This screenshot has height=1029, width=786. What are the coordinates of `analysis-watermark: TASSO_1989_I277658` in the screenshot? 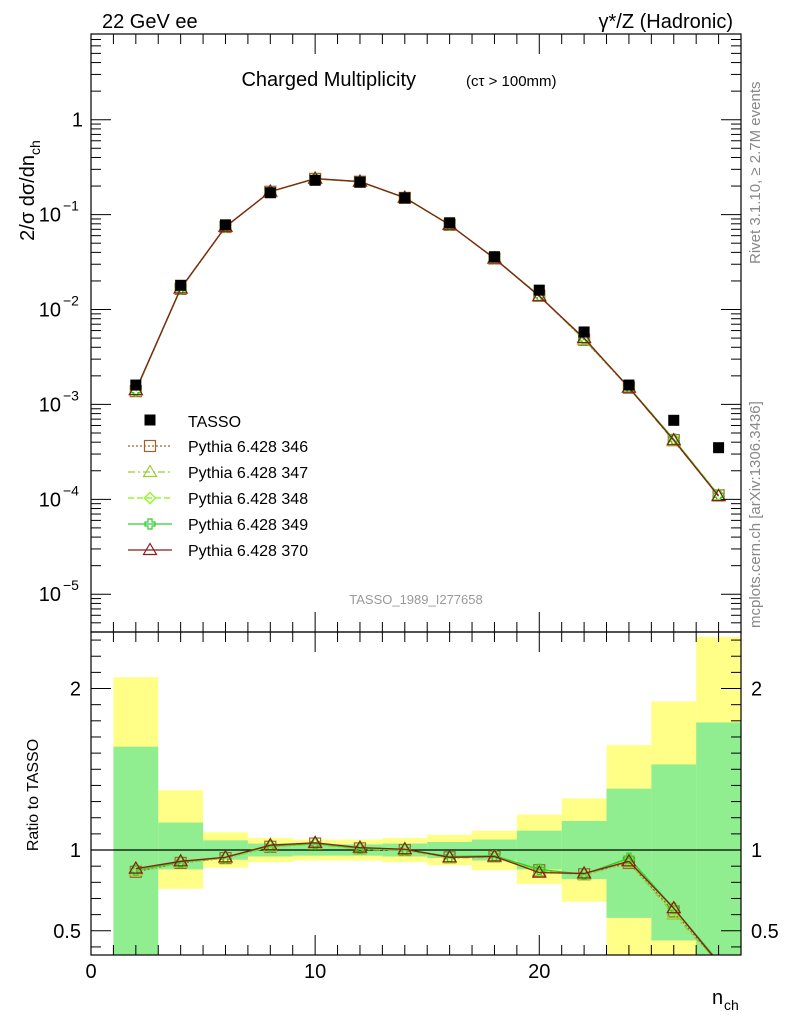 It's located at (415, 599).